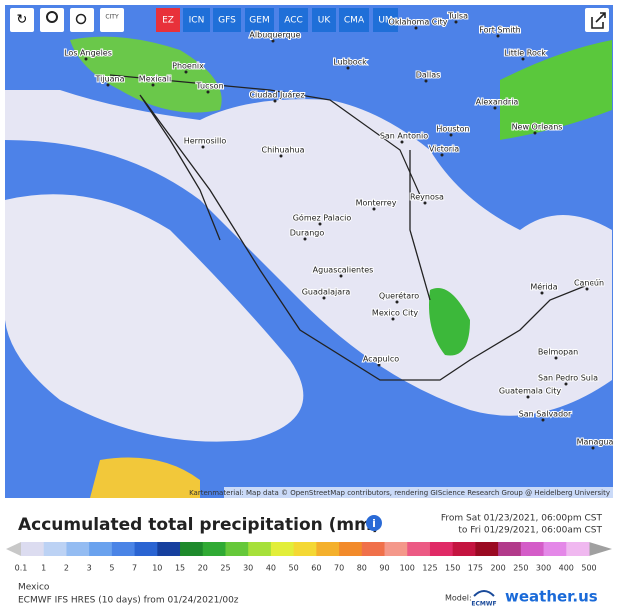 This screenshot has width=619, height=613. I want to click on title: Accumulated total precipitation (mm), so click(199, 525).